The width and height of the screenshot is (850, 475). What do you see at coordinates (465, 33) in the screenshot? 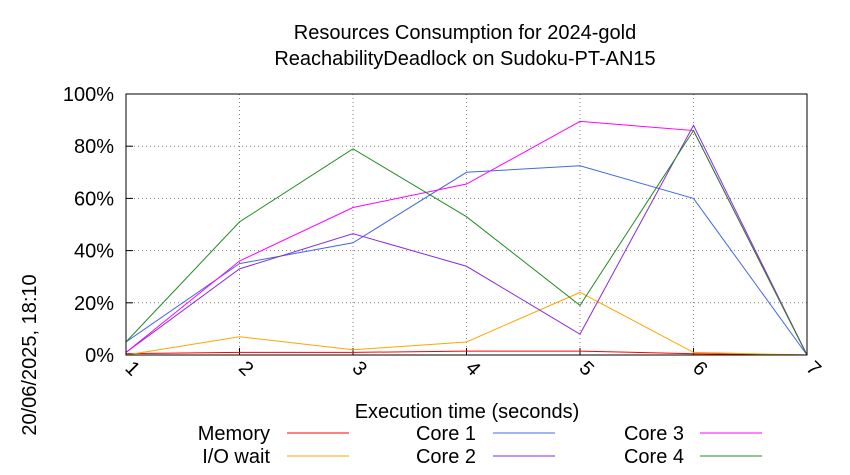
I see `chart-title: Resources Consumption for 2024-gold` at bounding box center [465, 33].